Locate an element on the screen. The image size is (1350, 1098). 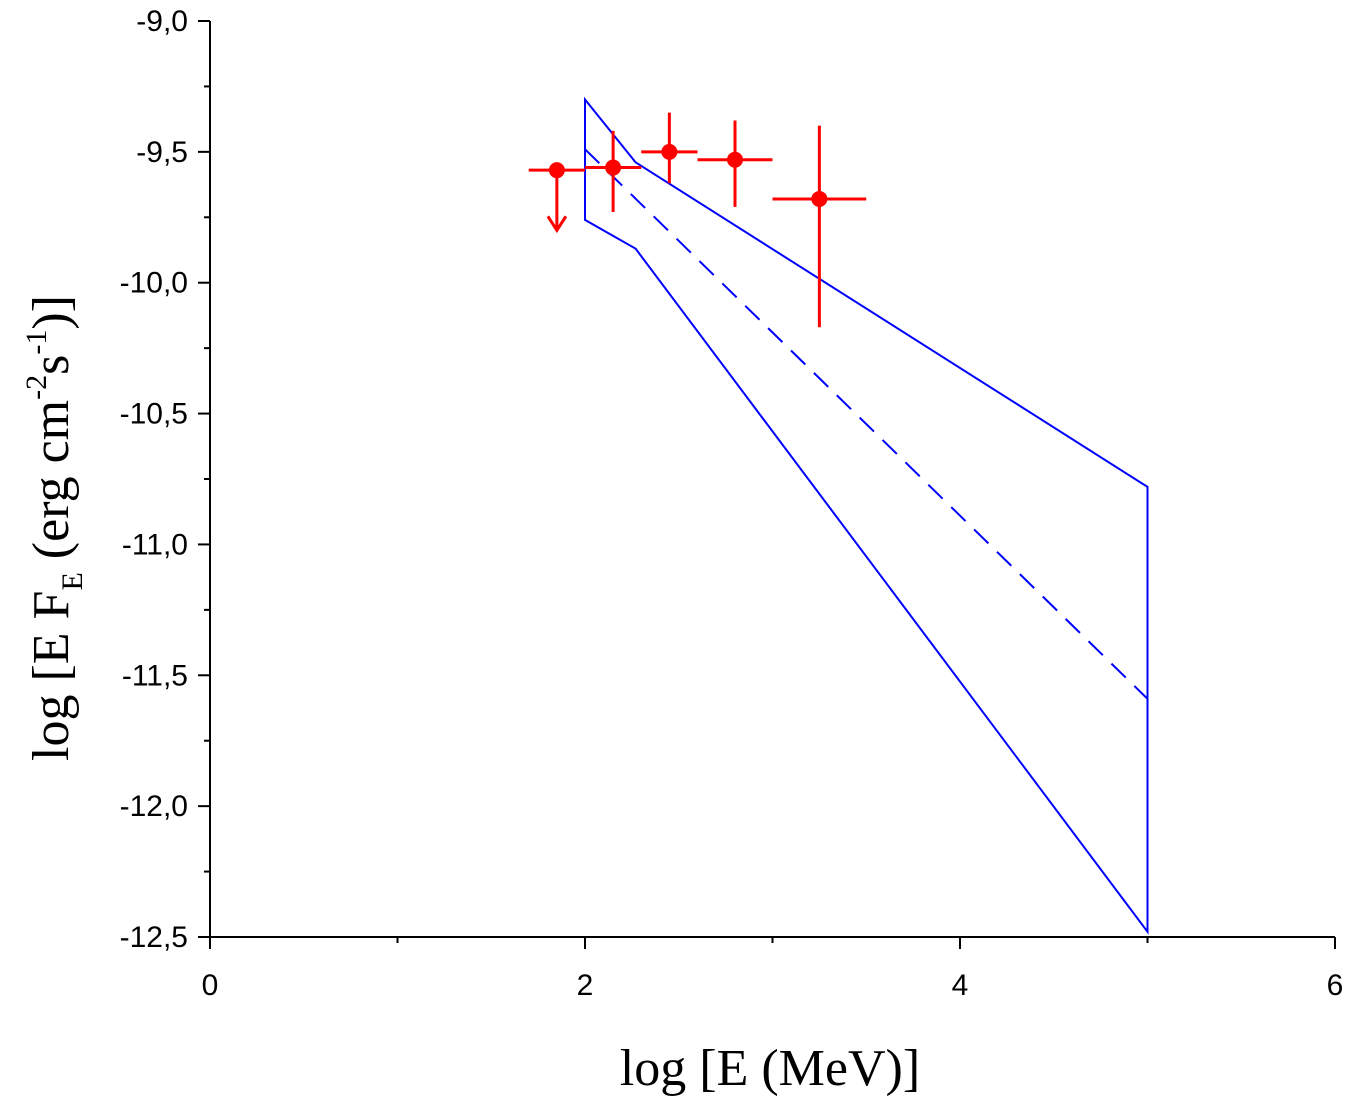
x-tick-label: 6 is located at coordinates (1335, 985).